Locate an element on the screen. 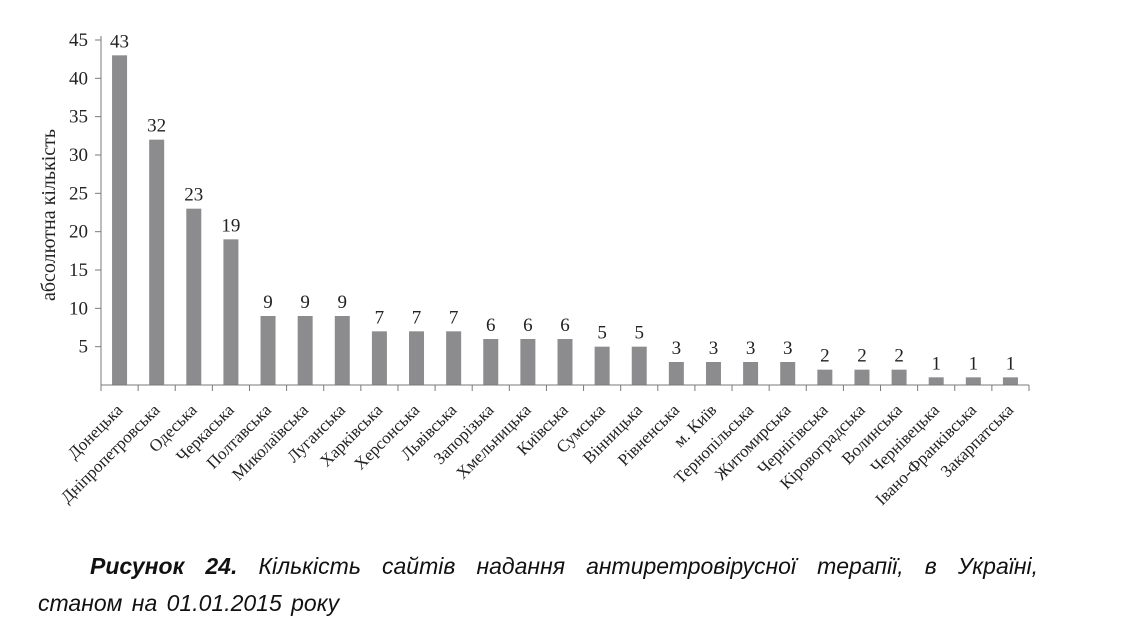 The height and width of the screenshot is (633, 1123). data-label: 23 is located at coordinates (193, 195).